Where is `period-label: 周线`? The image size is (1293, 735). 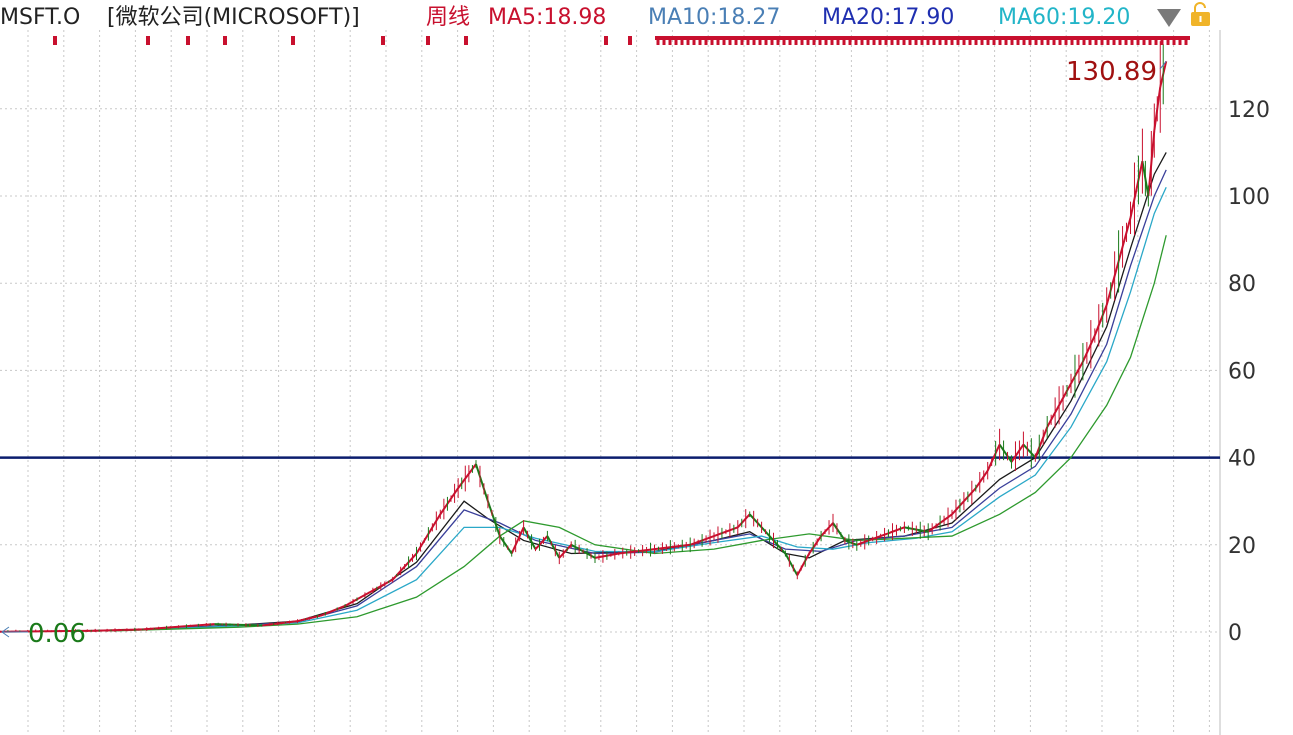
period-label: 周线 is located at coordinates (448, 17).